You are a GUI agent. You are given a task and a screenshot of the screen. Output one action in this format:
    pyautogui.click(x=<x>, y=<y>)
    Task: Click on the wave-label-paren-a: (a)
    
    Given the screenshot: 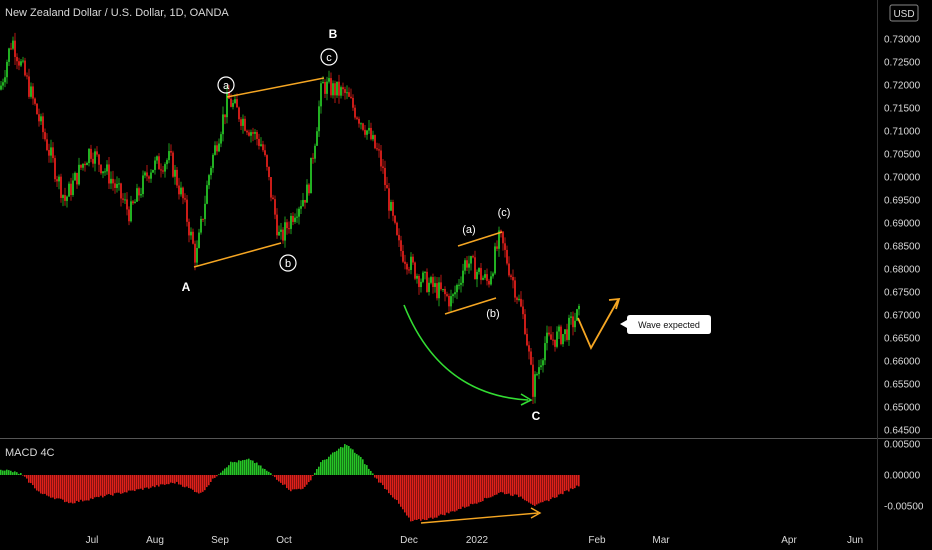 What is the action you would take?
    pyautogui.click(x=468, y=230)
    